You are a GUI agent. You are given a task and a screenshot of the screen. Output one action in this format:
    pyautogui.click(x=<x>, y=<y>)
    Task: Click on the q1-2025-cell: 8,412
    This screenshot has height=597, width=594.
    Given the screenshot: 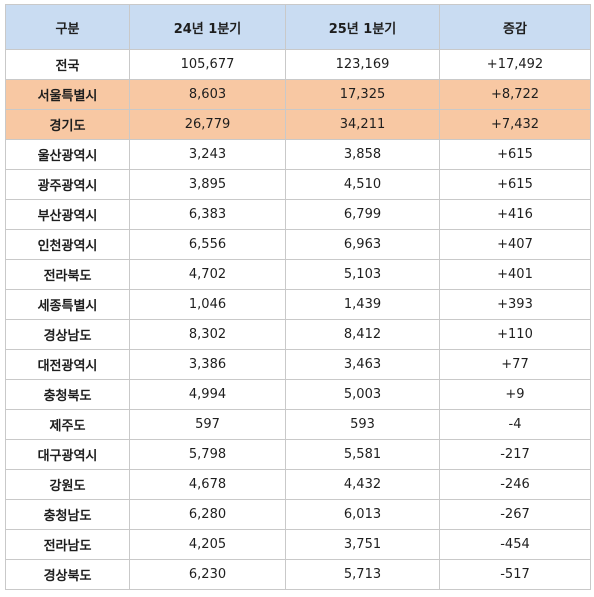 What is the action you would take?
    pyautogui.click(x=362, y=334)
    